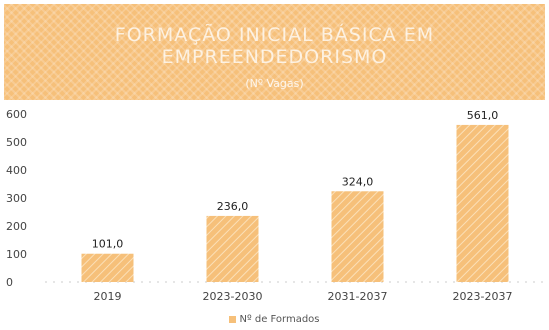 The height and width of the screenshot is (330, 549). I want to click on y-tick-label: 500, so click(16, 142).